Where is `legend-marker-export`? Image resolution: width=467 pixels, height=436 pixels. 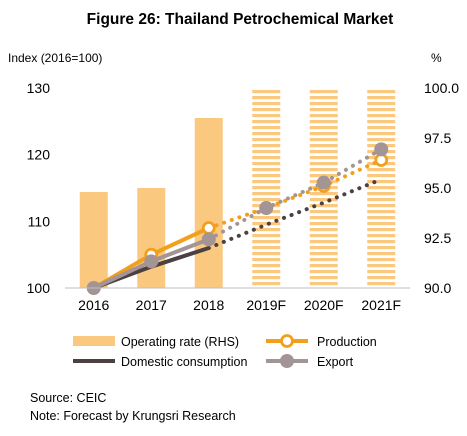
legend-marker-export is located at coordinates (287, 361).